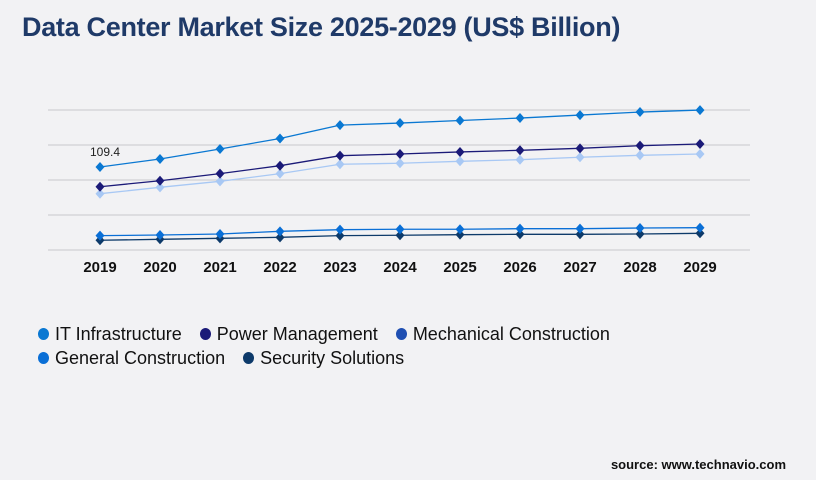 This screenshot has height=480, width=816. I want to click on x-tick-label: 2021, so click(219, 267).